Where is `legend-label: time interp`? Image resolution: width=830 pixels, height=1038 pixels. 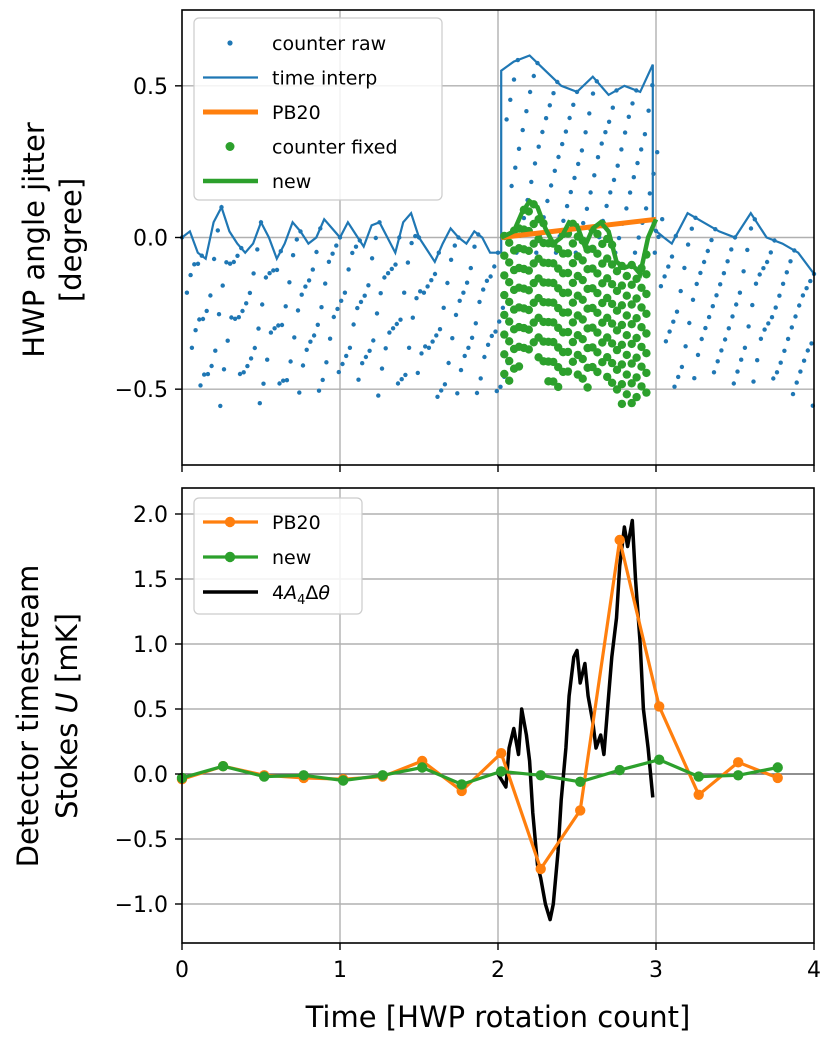
legend-label: time interp is located at coordinates (324, 79).